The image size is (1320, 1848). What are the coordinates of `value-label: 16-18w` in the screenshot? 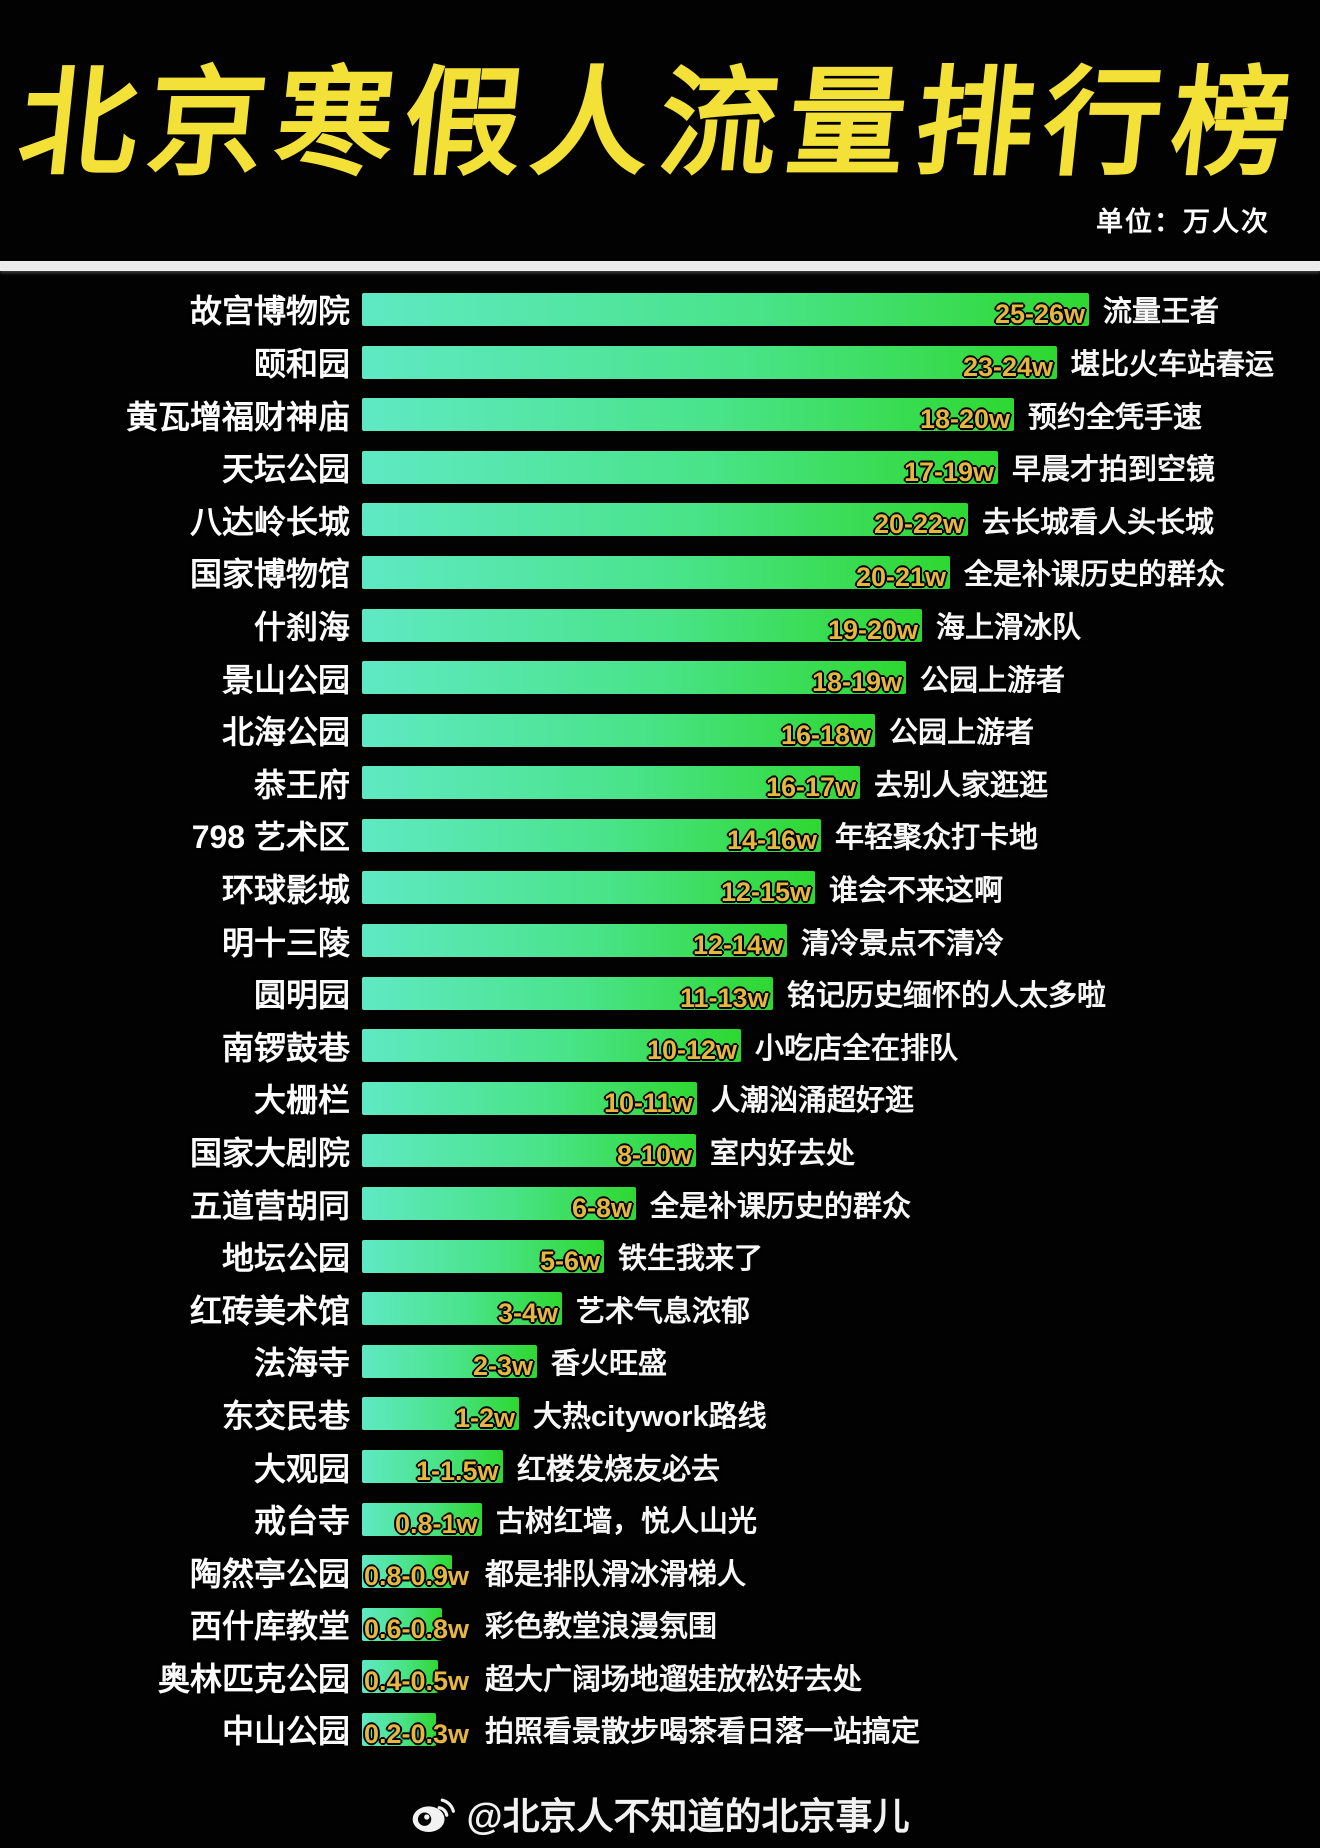 It's located at (826, 734).